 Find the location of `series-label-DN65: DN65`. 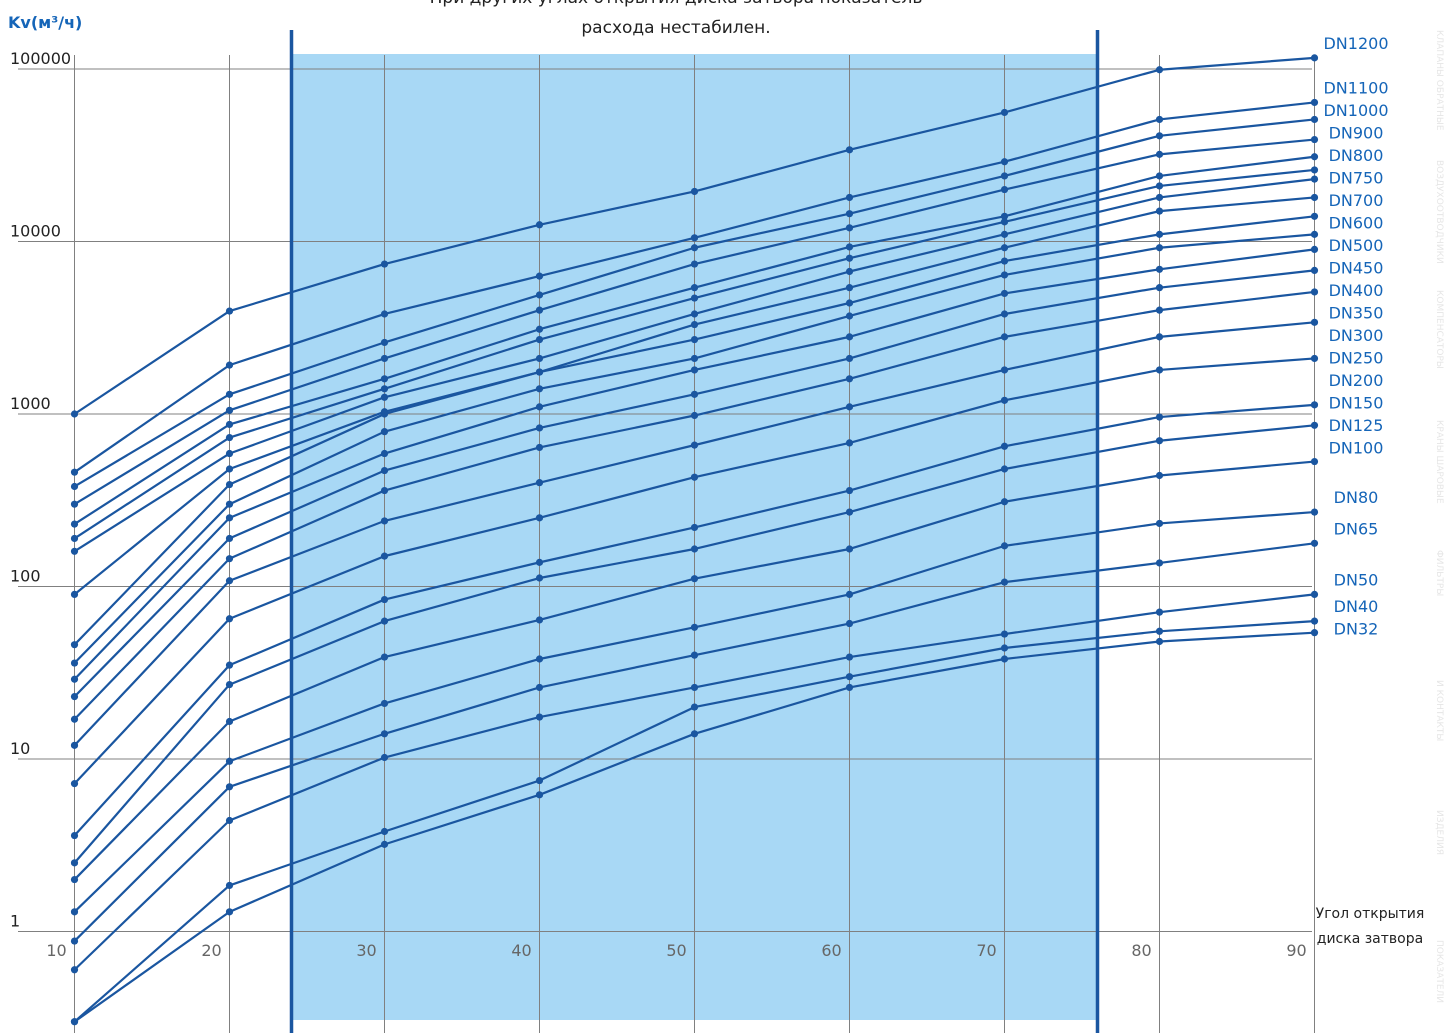

series-label-DN65: DN65 is located at coordinates (1356, 528).